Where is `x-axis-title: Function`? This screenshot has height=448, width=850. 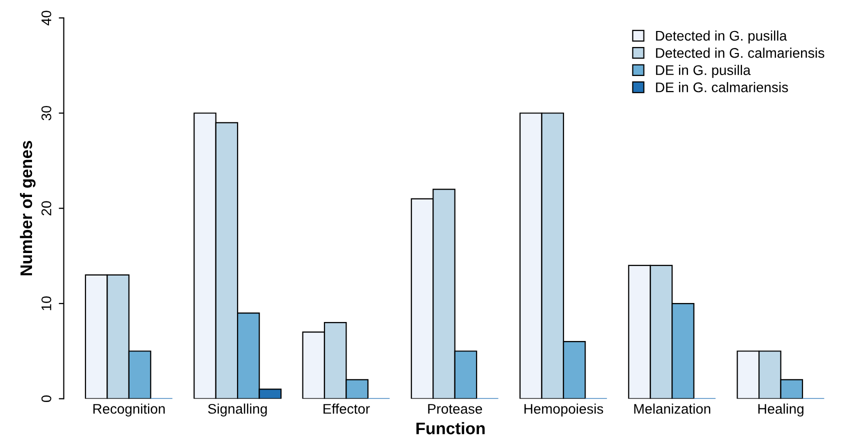
x-axis-title: Function is located at coordinates (450, 428).